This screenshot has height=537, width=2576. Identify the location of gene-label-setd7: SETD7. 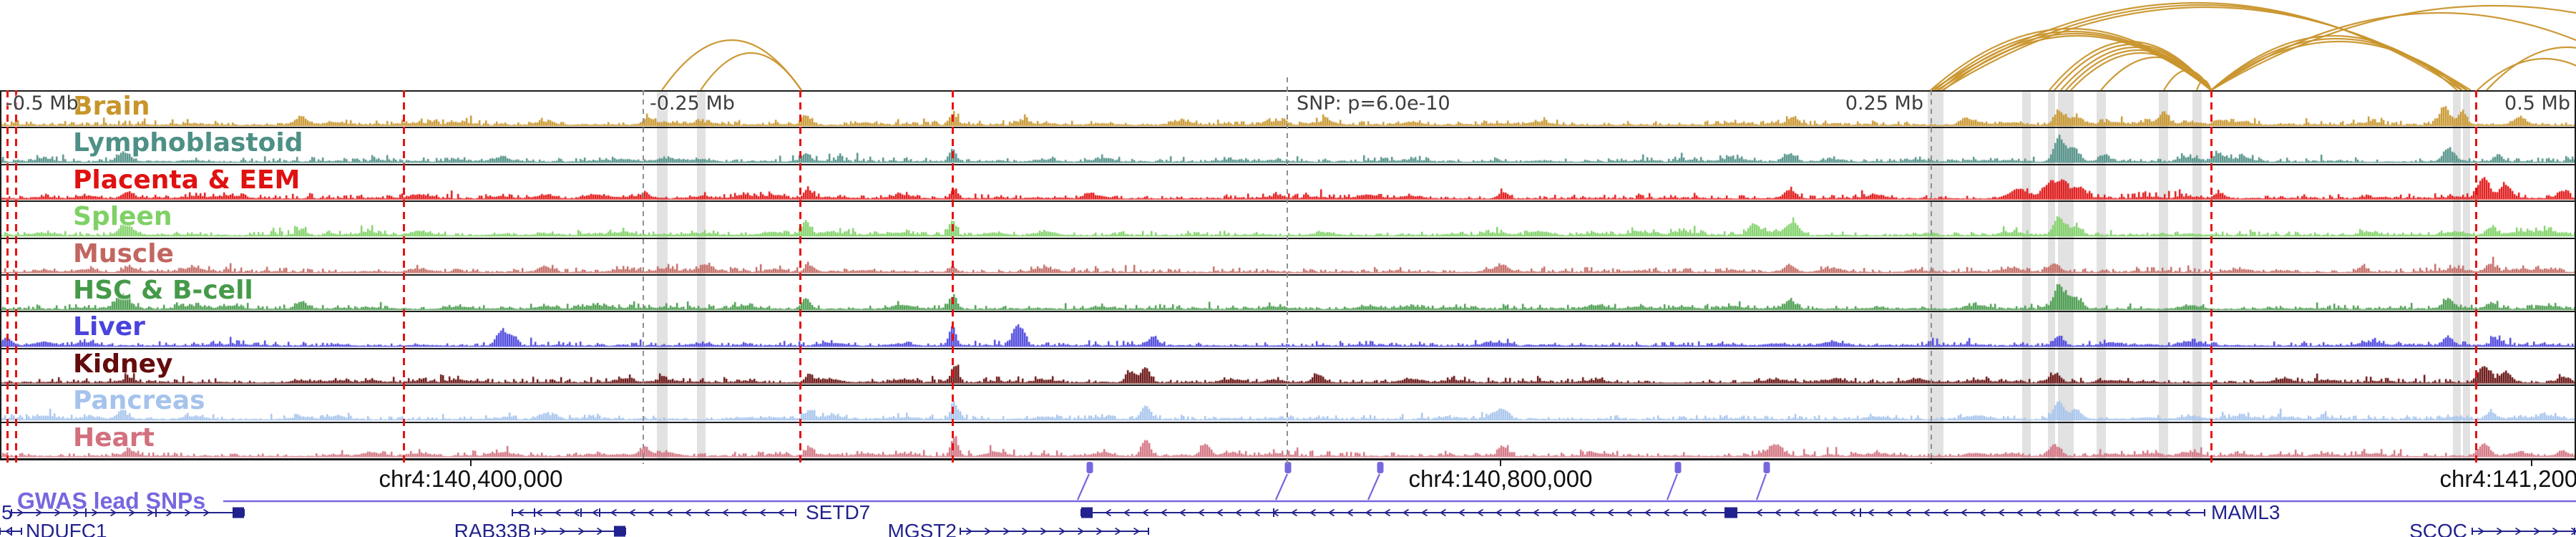
(838, 512).